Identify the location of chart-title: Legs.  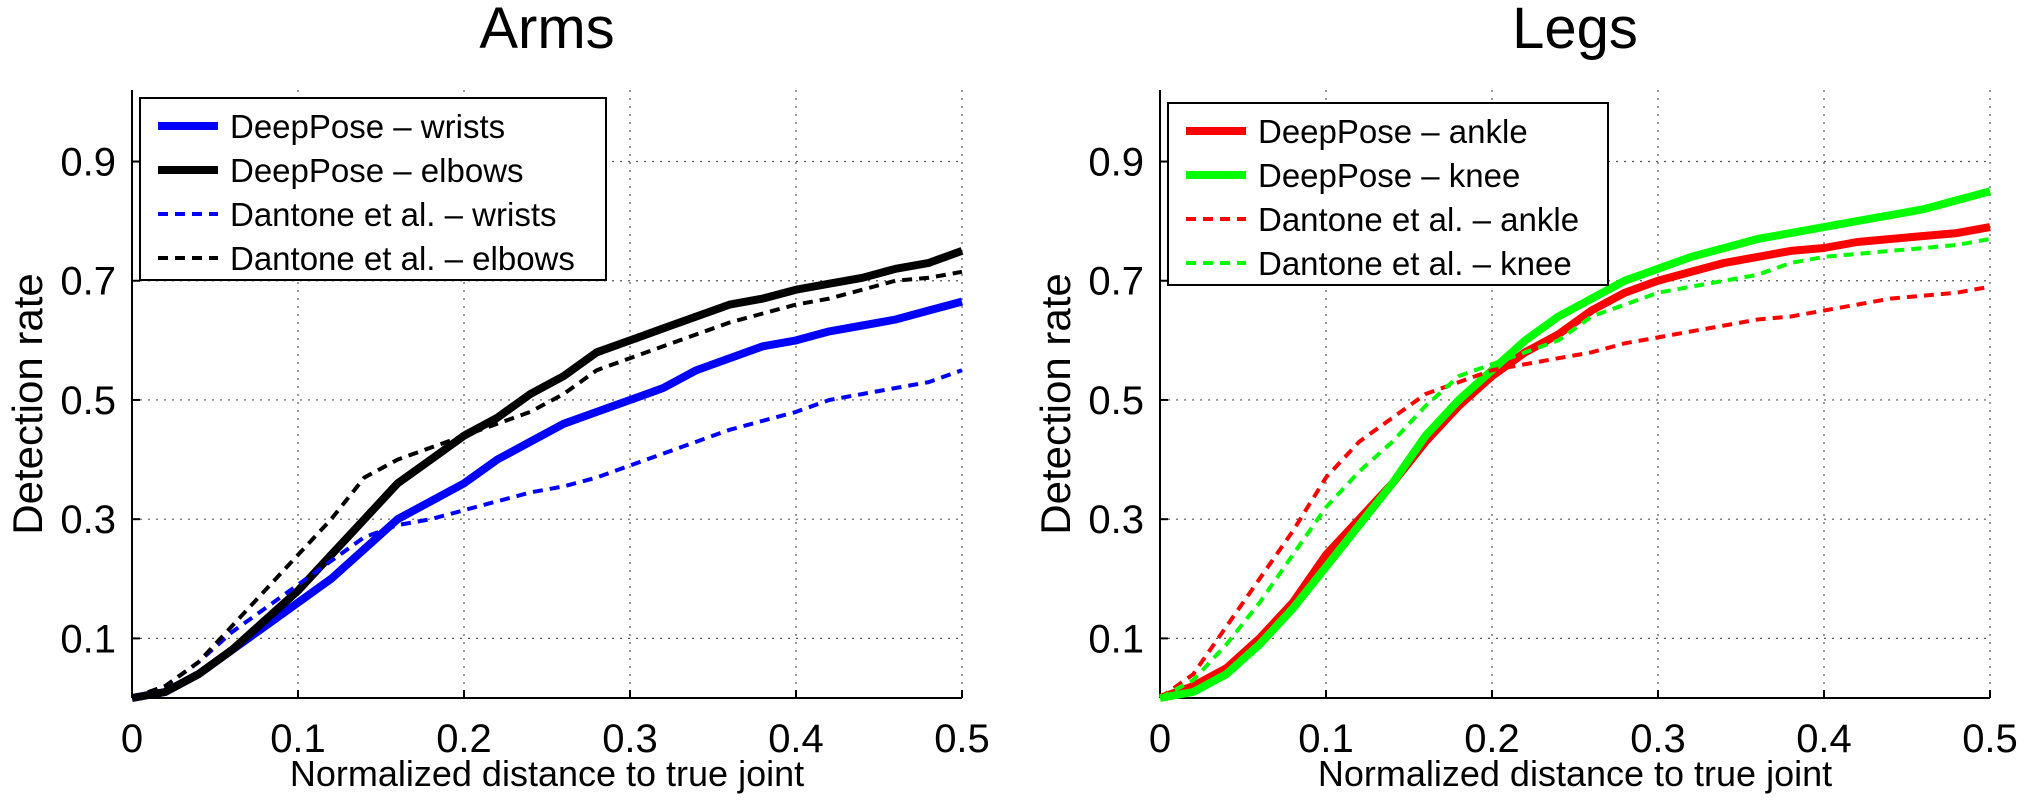
(1575, 30).